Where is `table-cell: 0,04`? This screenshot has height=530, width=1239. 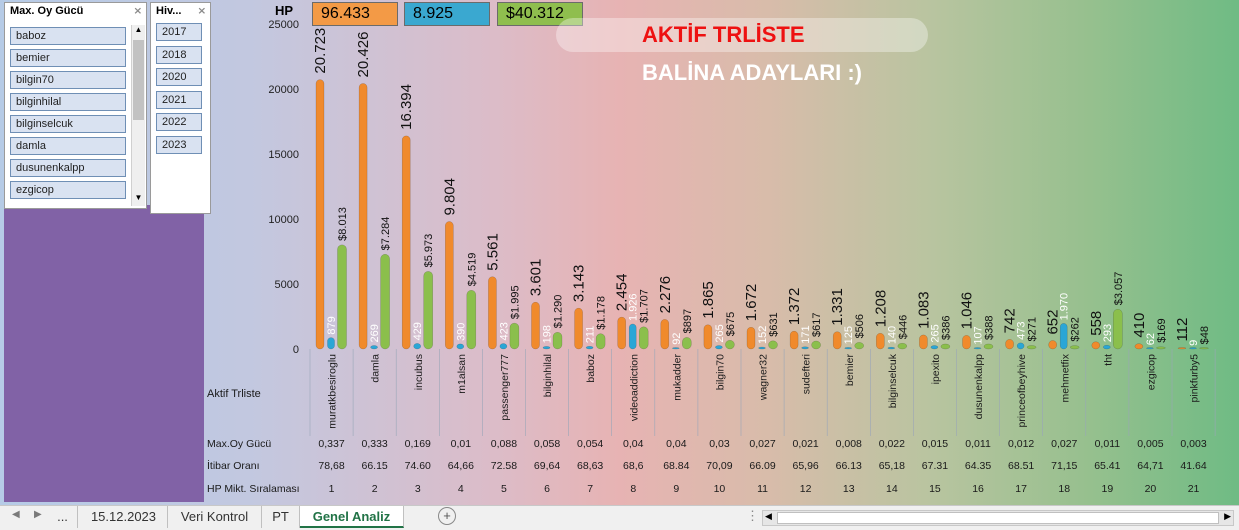
table-cell: 0,04 is located at coordinates (676, 444).